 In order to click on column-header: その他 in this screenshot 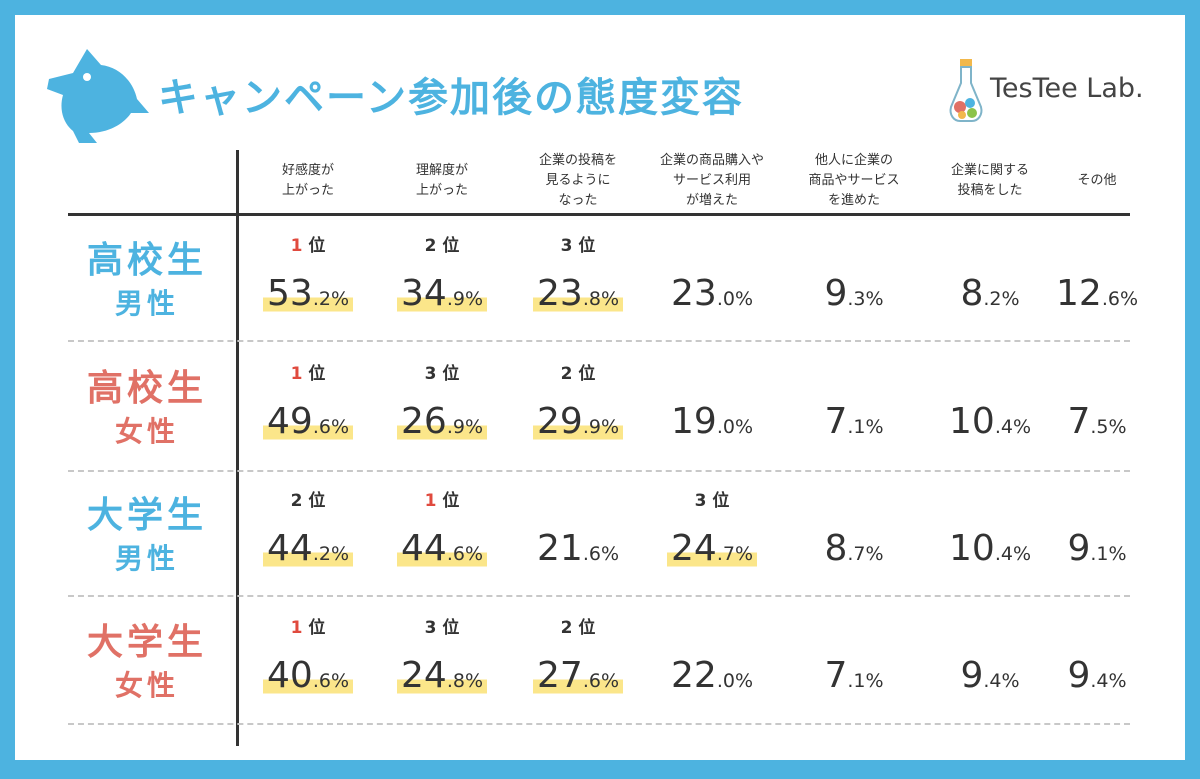, I will do `click(1097, 180)`.